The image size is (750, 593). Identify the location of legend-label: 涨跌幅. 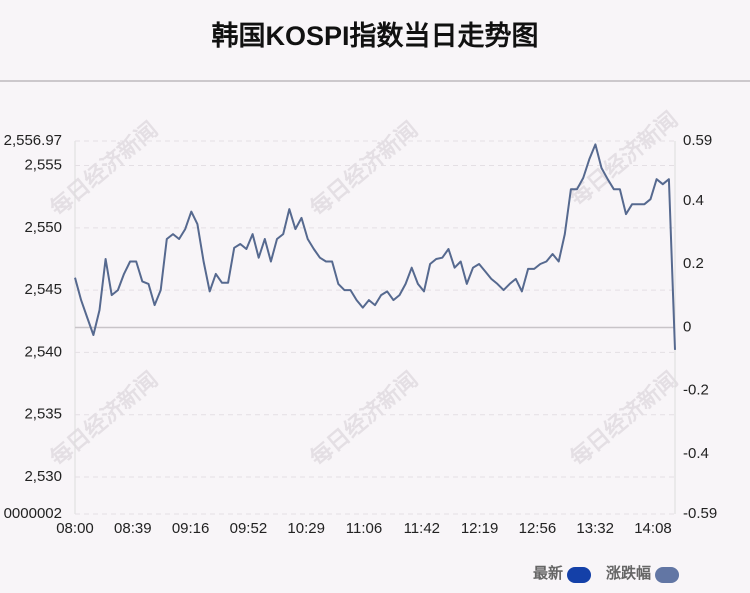
(628, 573).